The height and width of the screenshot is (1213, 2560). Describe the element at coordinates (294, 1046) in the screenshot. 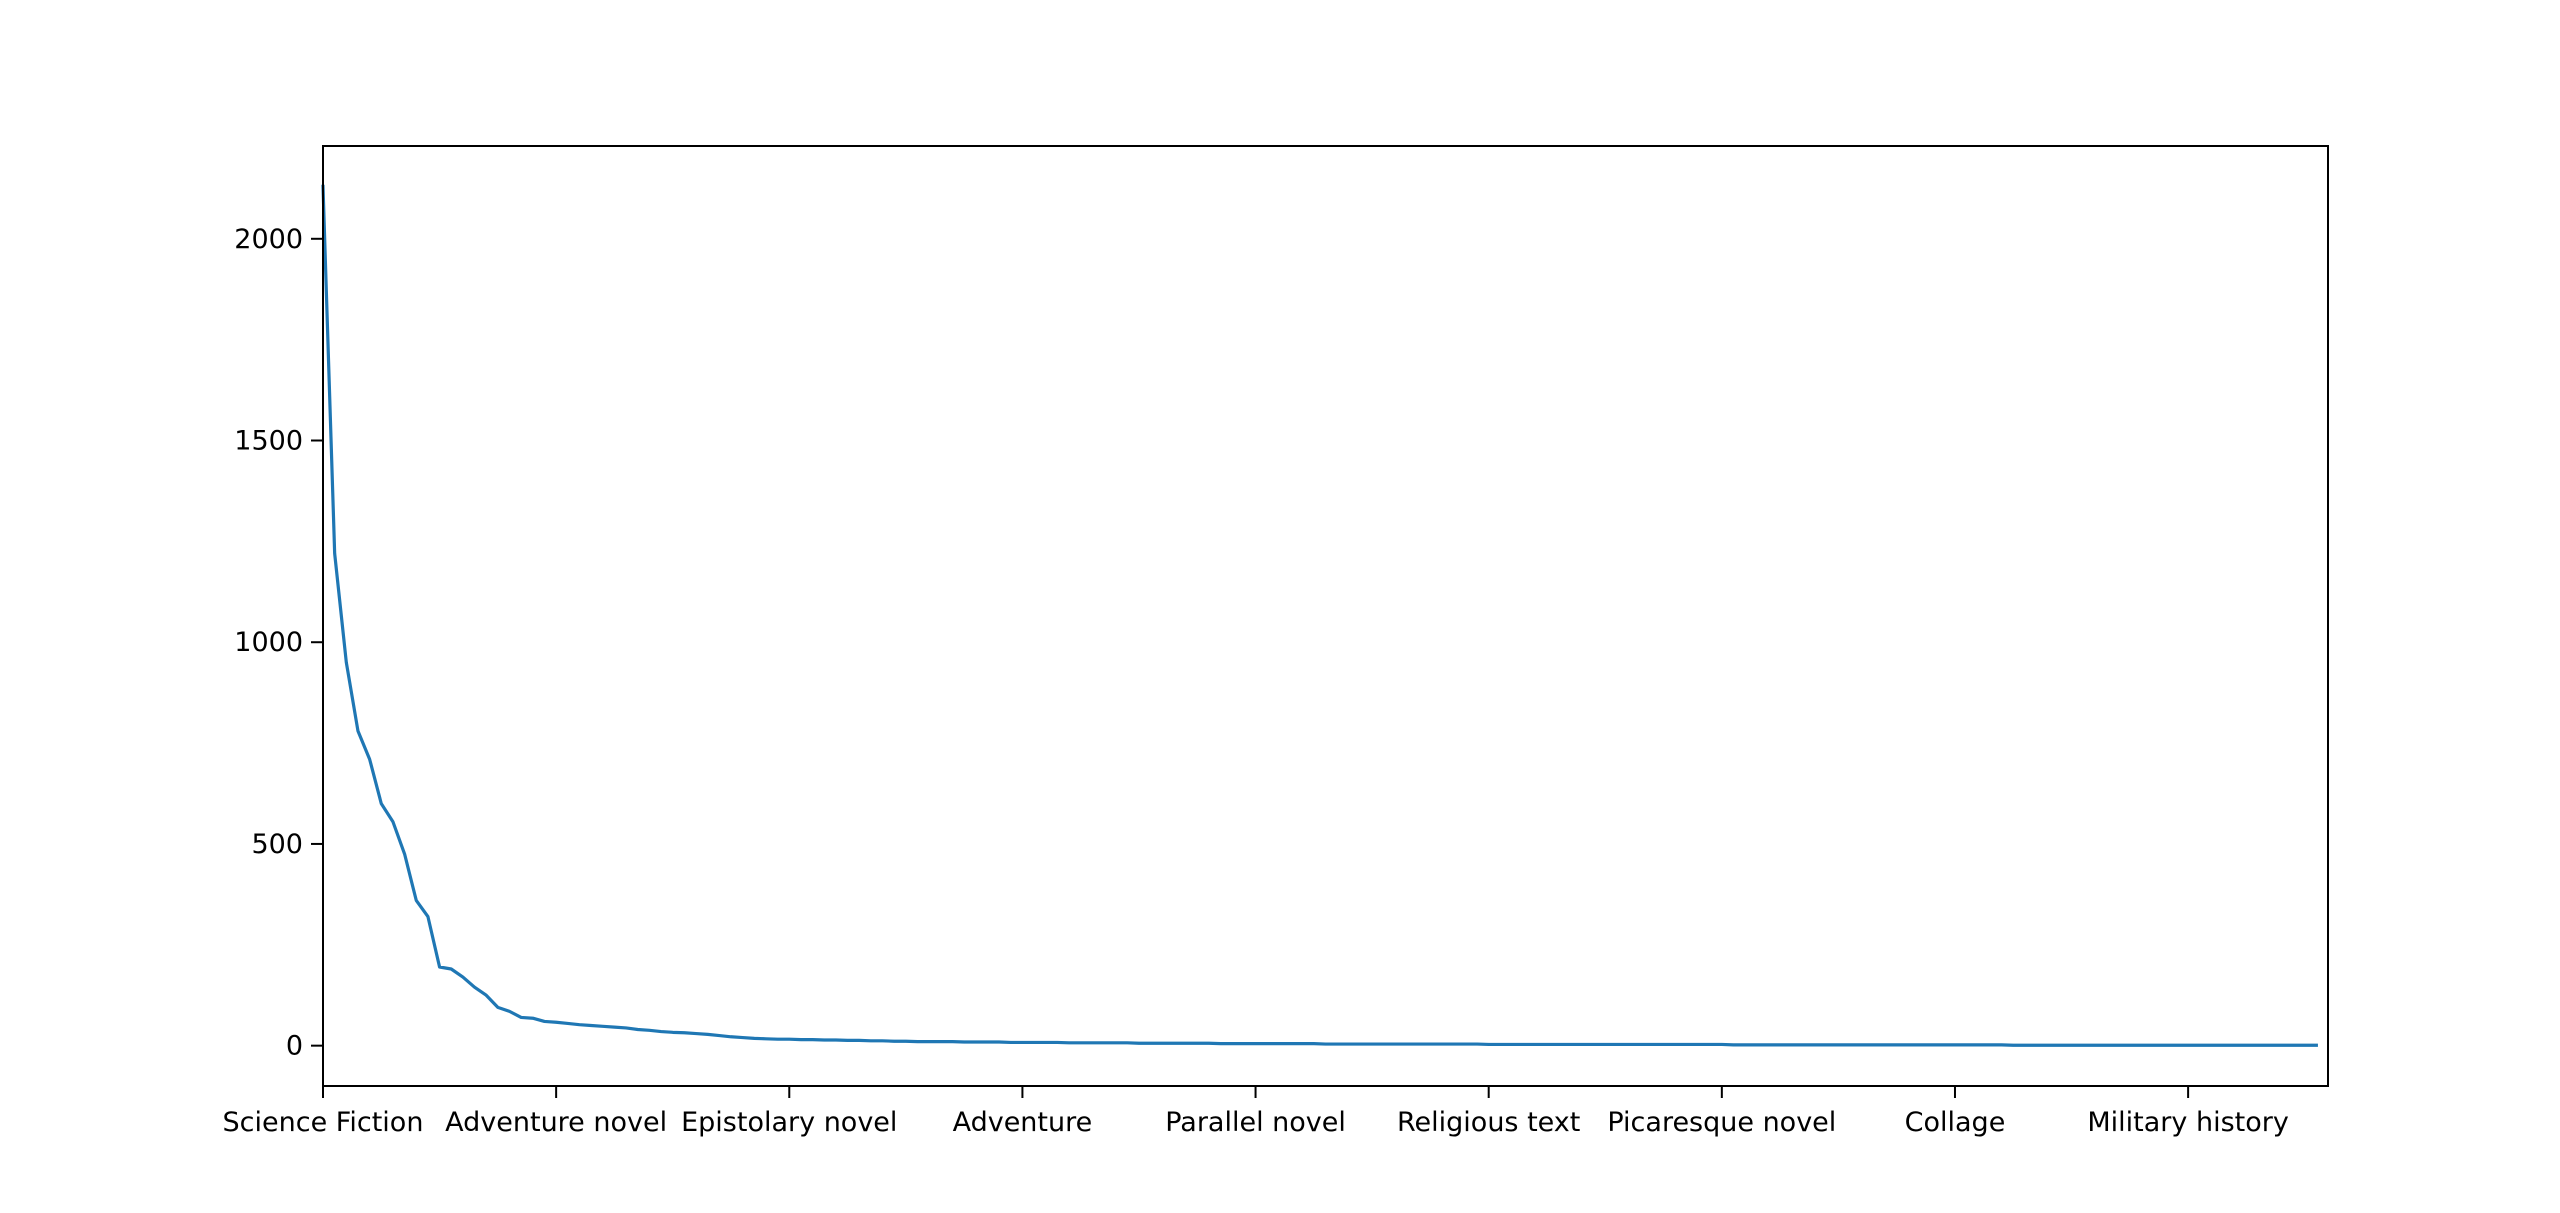

I see `y-tick-label: 0` at that location.